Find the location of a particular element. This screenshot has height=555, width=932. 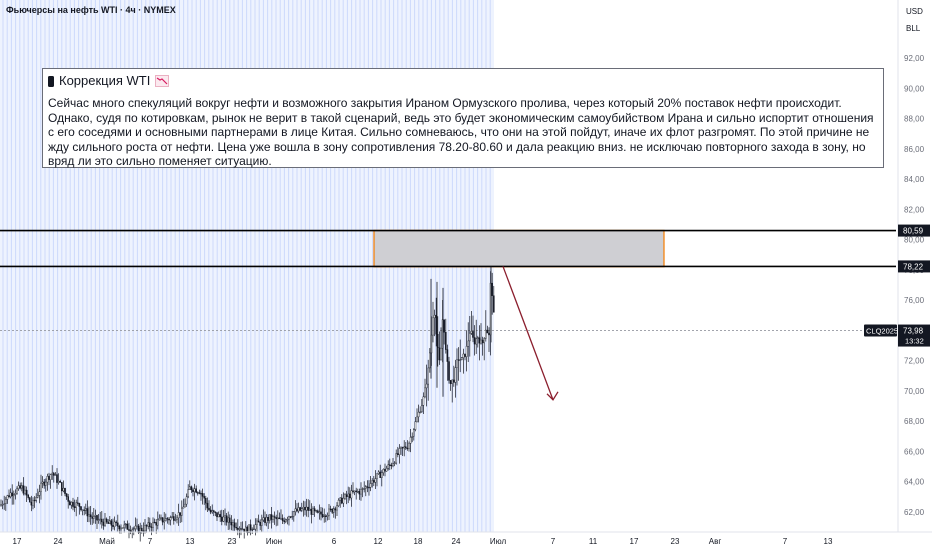

y-tick-label: 84,00 is located at coordinates (914, 179).